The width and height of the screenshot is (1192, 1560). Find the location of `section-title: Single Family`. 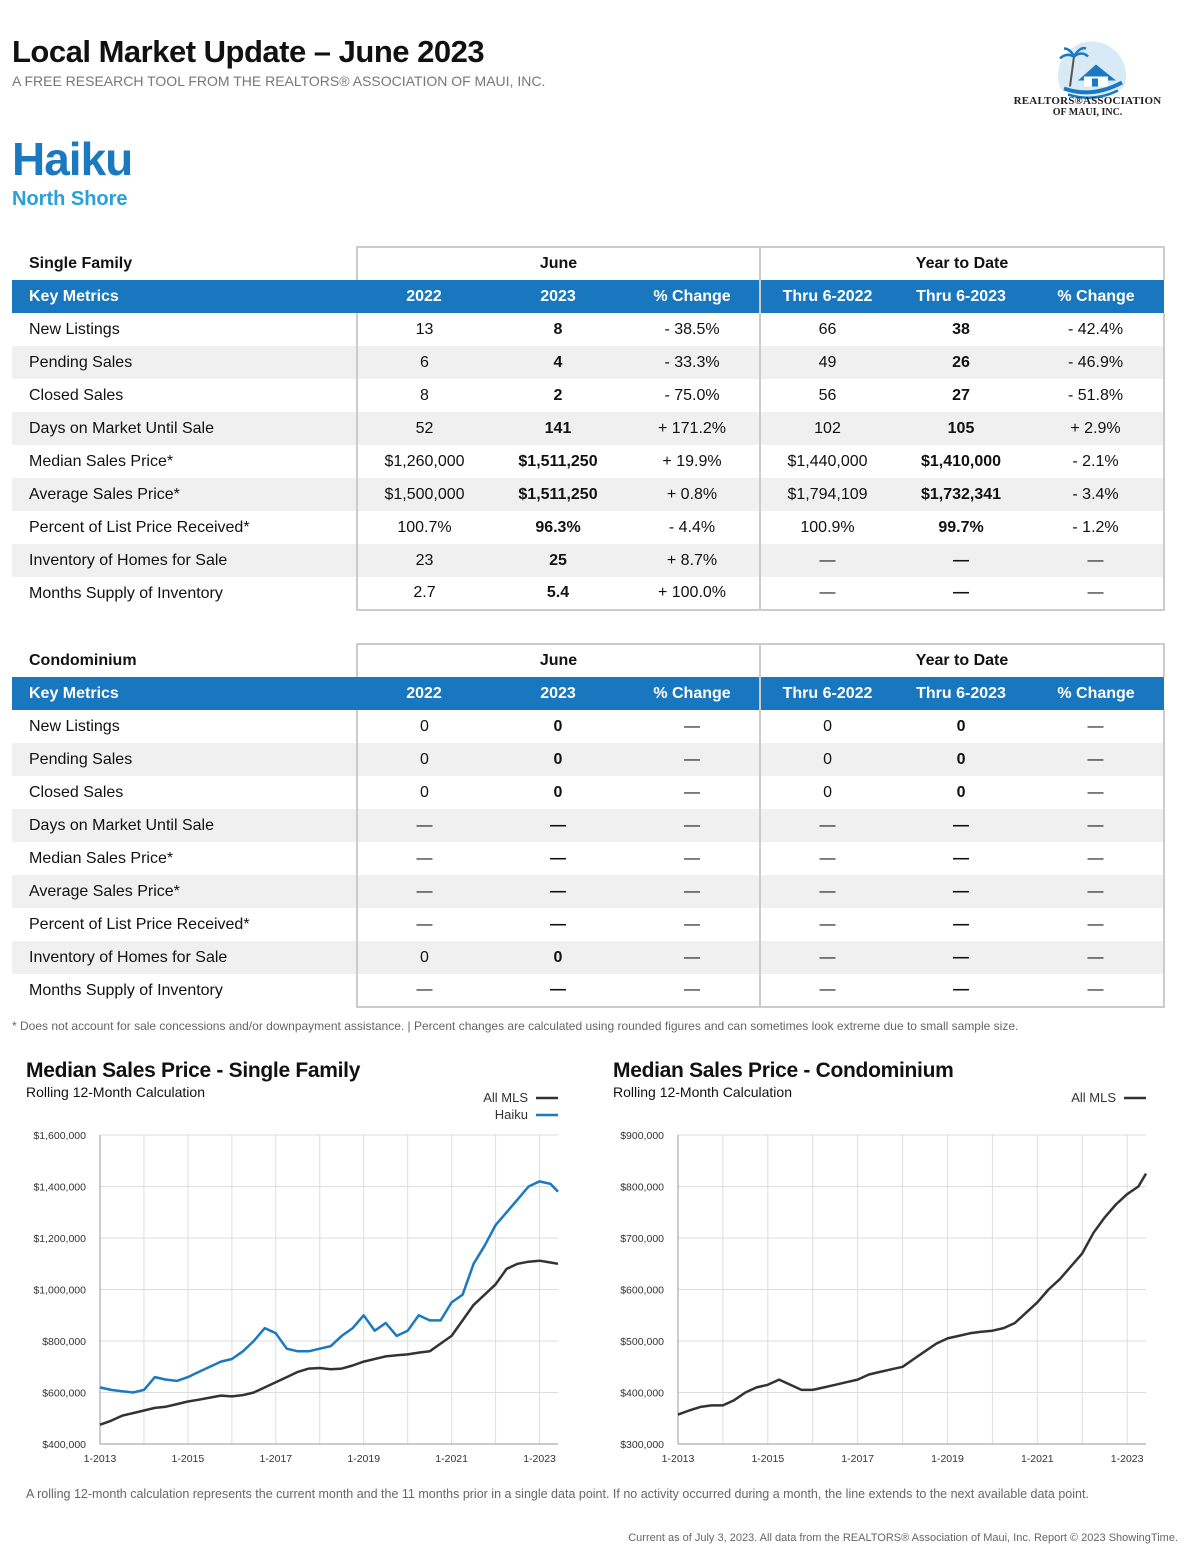

section-title: Single Family is located at coordinates (81, 263).